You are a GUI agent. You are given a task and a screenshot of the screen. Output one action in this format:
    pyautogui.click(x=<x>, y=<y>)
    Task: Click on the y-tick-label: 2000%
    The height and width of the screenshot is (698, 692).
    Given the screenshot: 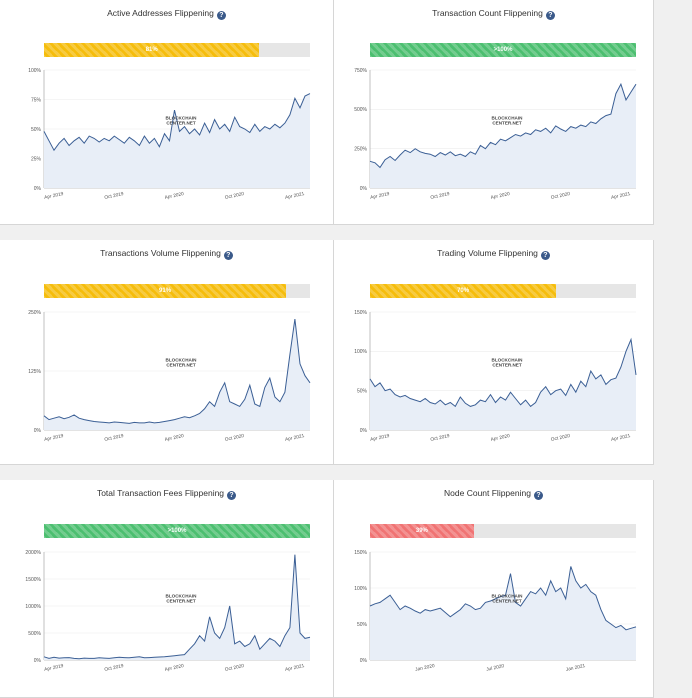 What is the action you would take?
    pyautogui.click(x=33, y=553)
    